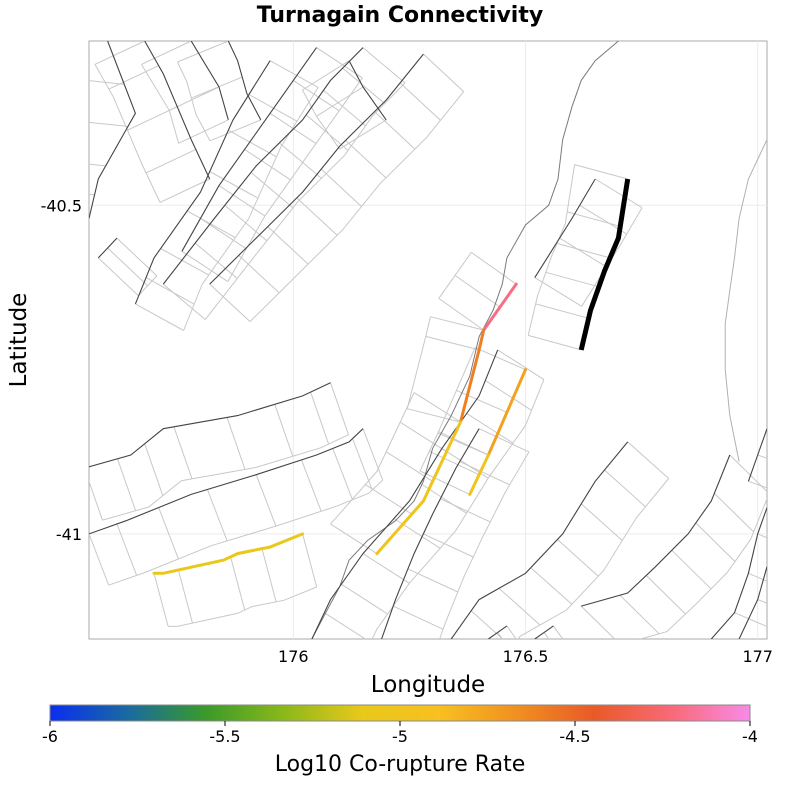  What do you see at coordinates (574, 736) in the screenshot?
I see `colorbar-tick-label: -4.5` at bounding box center [574, 736].